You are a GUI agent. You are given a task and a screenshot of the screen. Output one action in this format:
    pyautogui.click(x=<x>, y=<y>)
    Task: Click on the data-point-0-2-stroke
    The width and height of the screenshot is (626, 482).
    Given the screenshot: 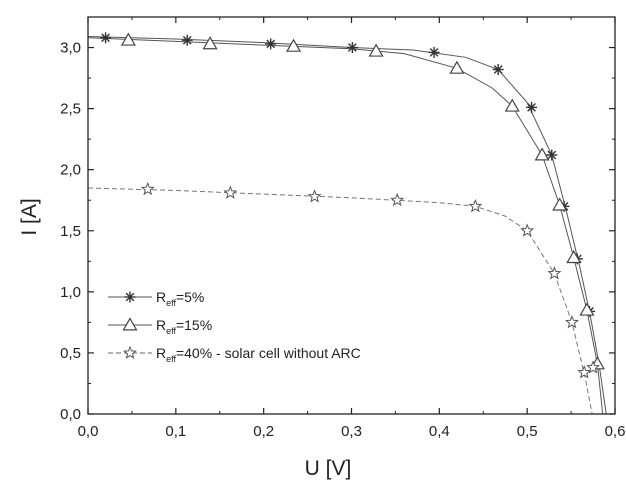 What is the action you would take?
    pyautogui.click(x=271, y=44)
    